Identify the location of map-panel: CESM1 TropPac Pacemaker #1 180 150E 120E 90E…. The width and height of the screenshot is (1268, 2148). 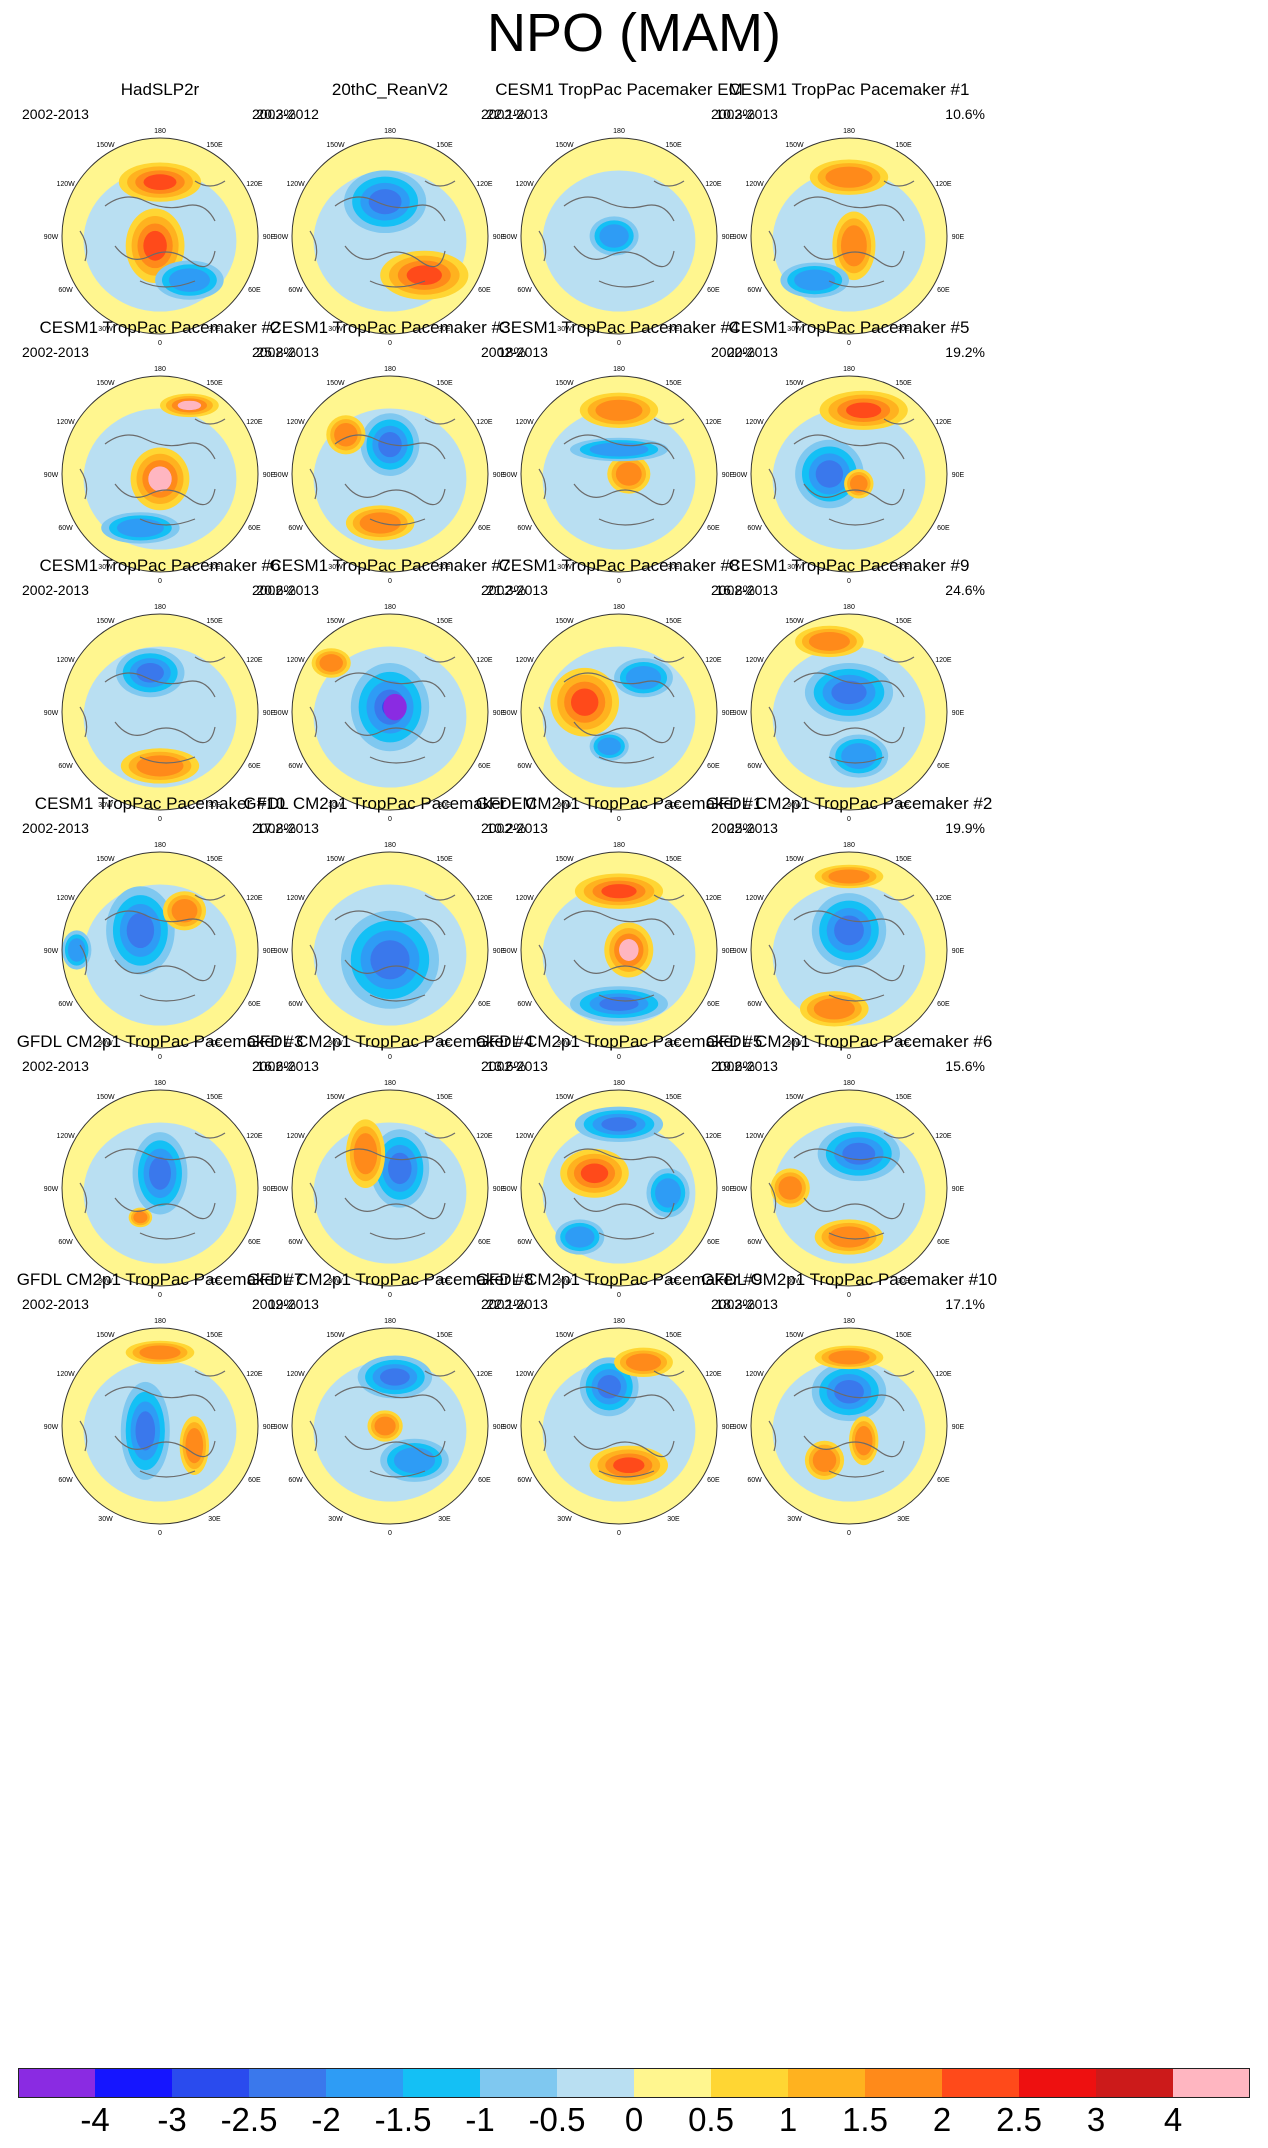
(849, 243).